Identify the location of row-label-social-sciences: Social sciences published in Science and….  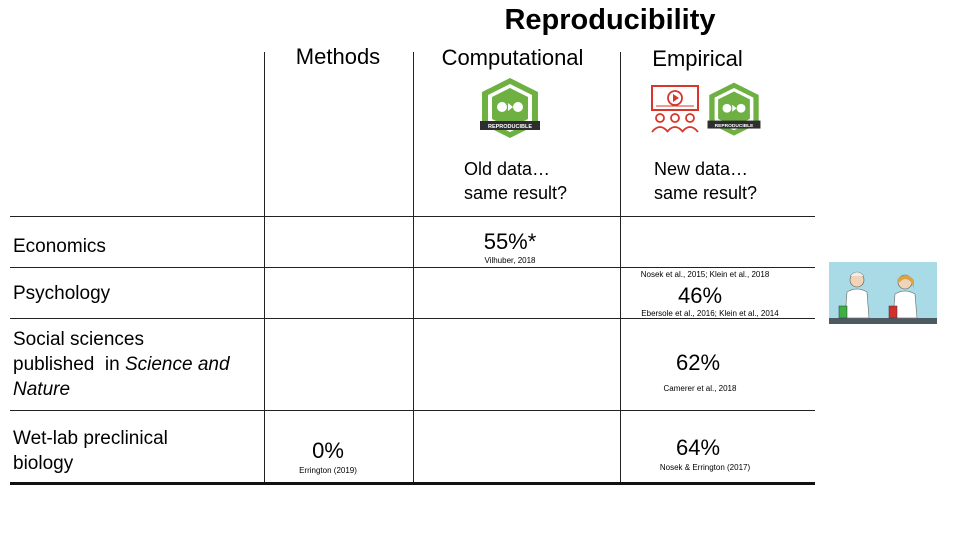
(135, 364).